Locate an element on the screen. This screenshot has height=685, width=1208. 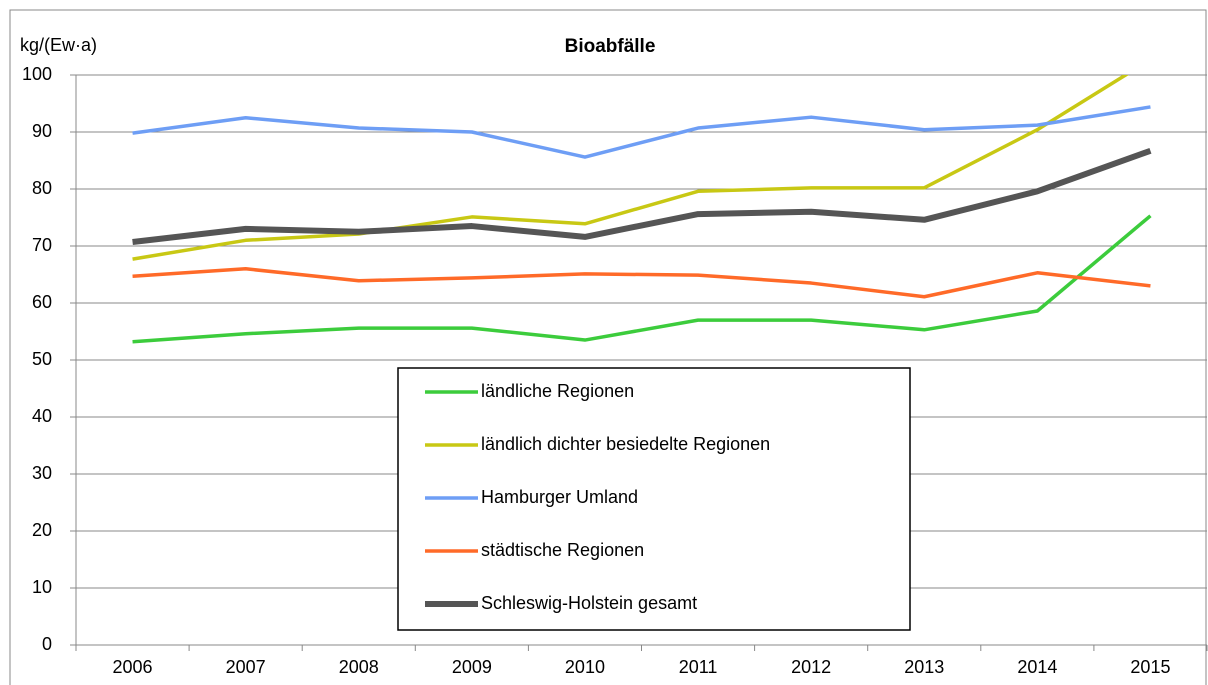
x-tick-label: 2012 is located at coordinates (811, 667).